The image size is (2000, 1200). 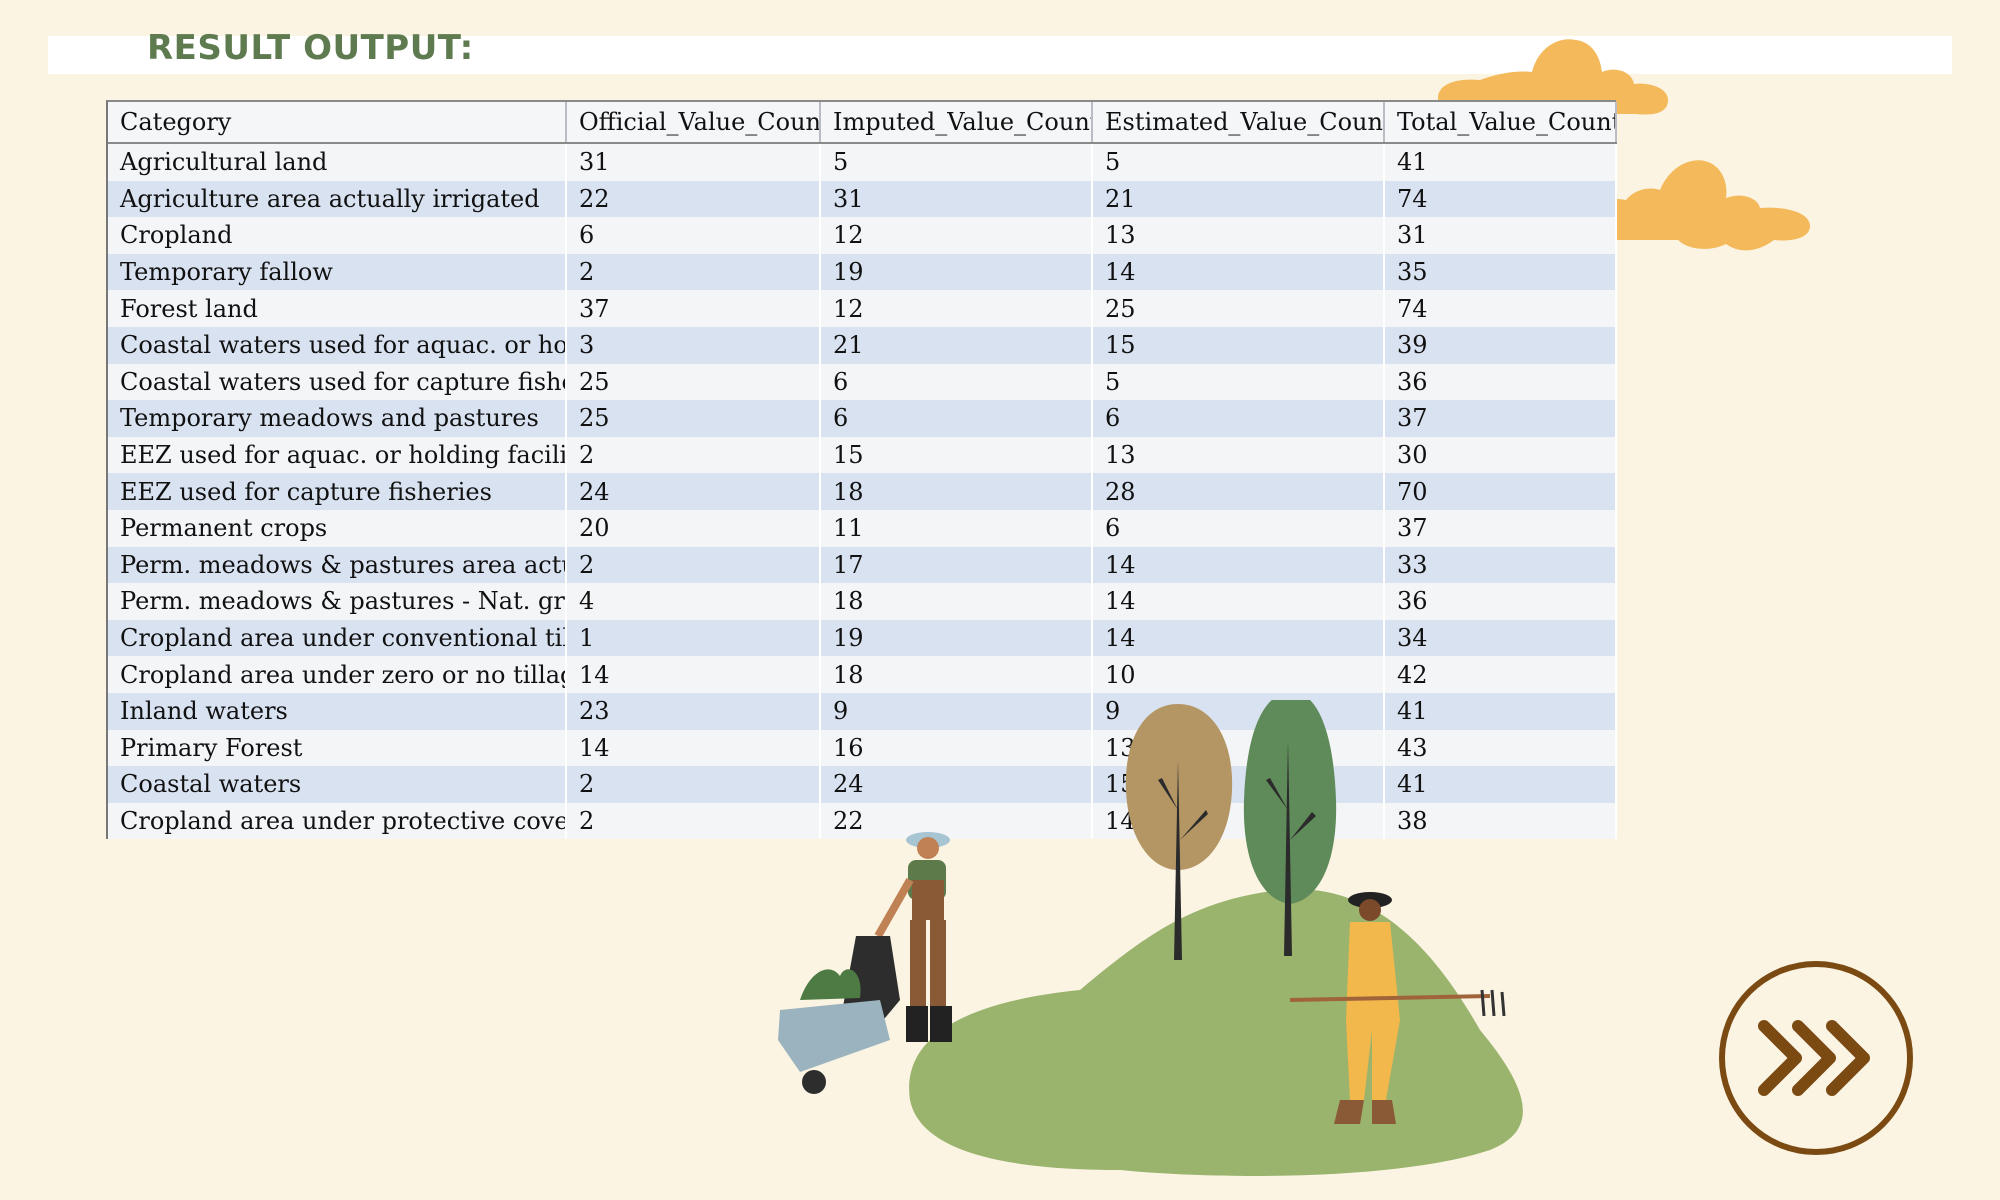 What do you see at coordinates (865, 963) in the screenshot?
I see `farmer-wheelbarrow-illustration` at bounding box center [865, 963].